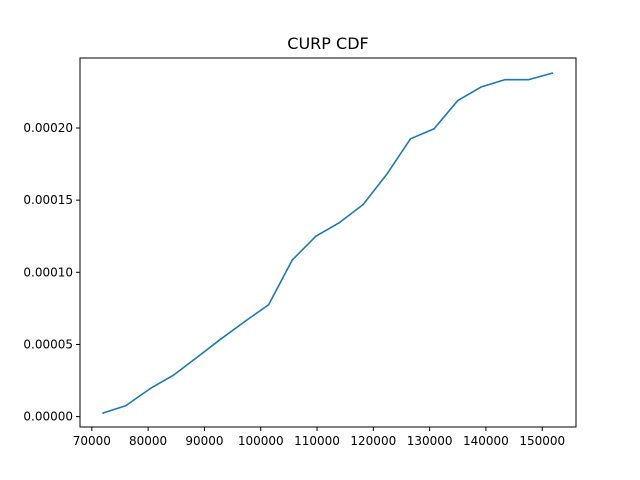 The image size is (640, 480). Describe the element at coordinates (48, 417) in the screenshot. I see `y-tick-label: 0.00000` at that location.